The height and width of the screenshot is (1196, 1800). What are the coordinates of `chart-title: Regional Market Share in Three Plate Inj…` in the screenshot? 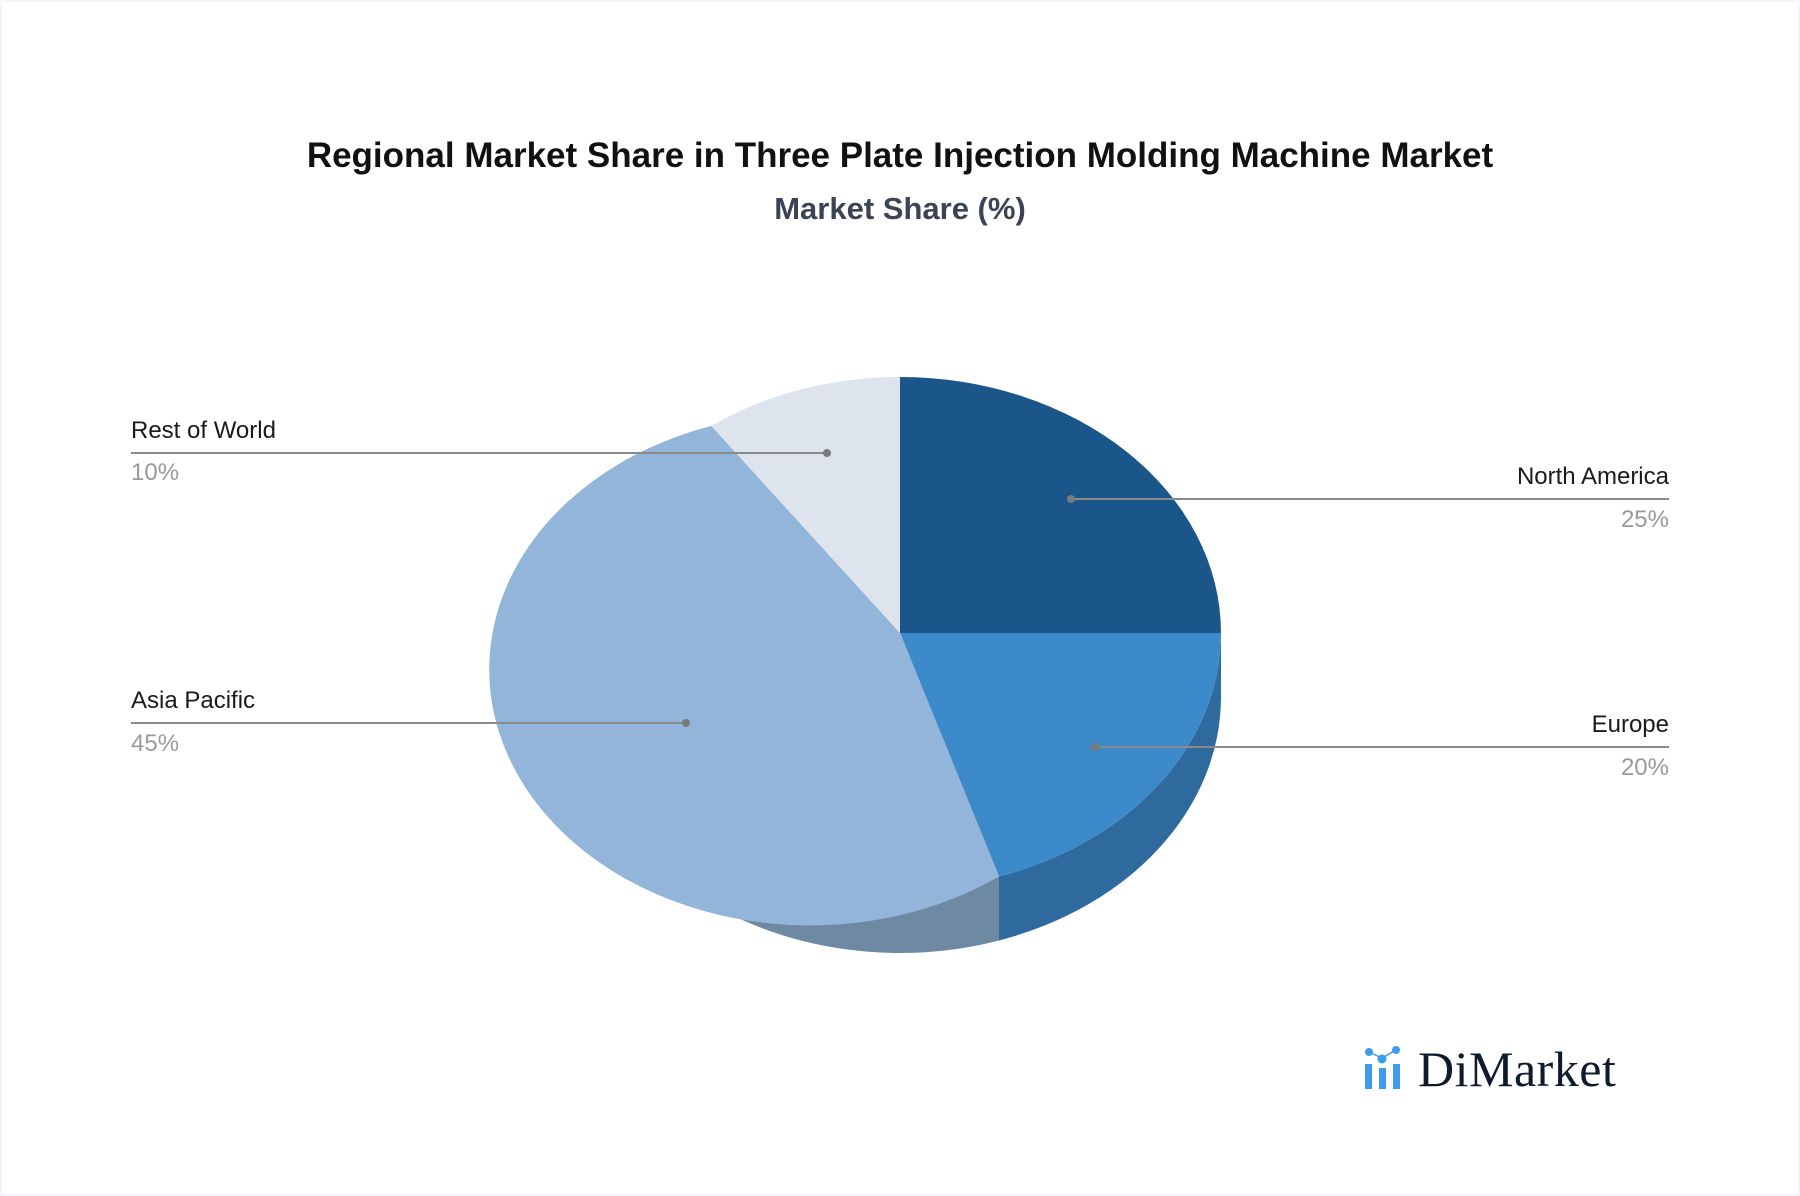 It's located at (900, 155).